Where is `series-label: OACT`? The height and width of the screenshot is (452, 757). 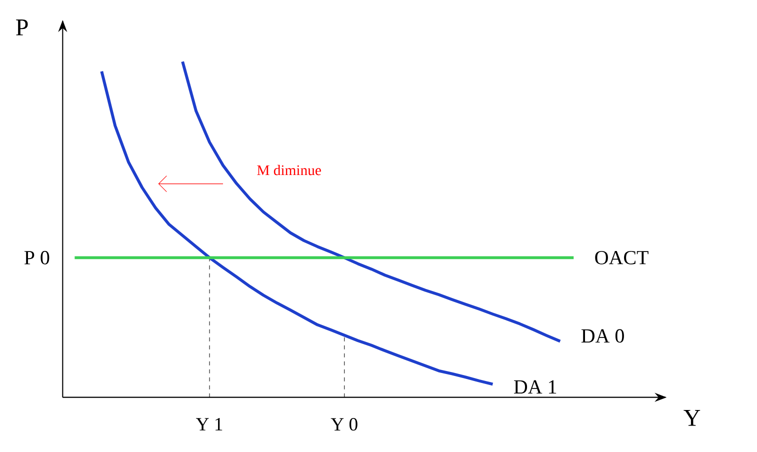 series-label: OACT is located at coordinates (621, 257).